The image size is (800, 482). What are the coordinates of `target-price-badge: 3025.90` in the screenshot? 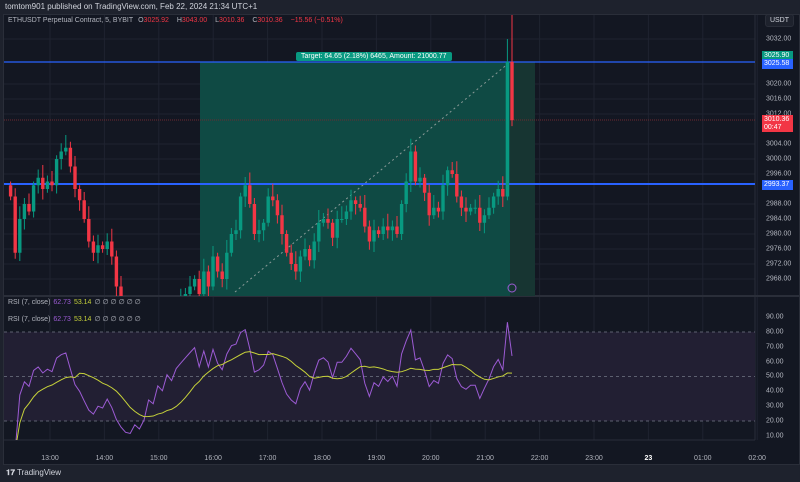 It's located at (777, 56).